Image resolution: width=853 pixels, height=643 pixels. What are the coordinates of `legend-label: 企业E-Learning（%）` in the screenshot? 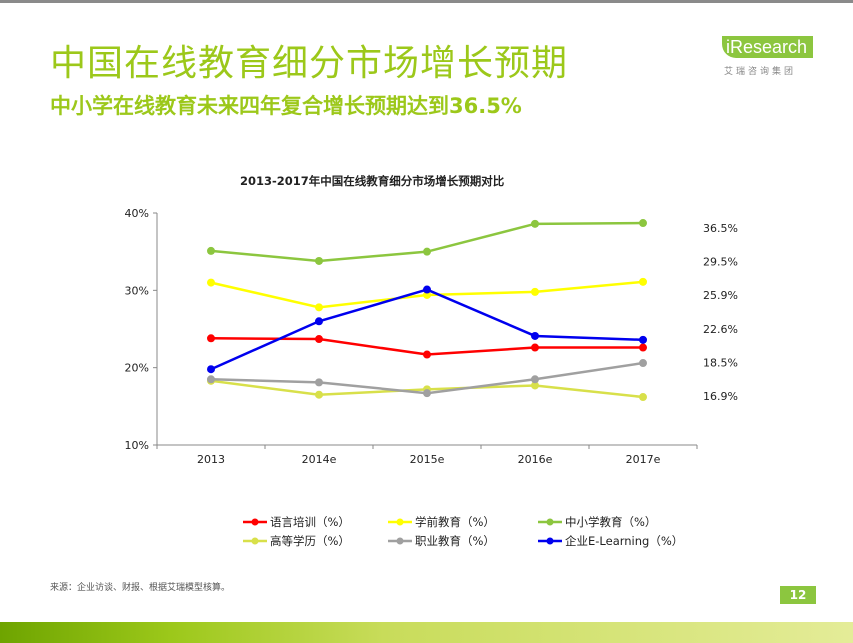 It's located at (624, 541).